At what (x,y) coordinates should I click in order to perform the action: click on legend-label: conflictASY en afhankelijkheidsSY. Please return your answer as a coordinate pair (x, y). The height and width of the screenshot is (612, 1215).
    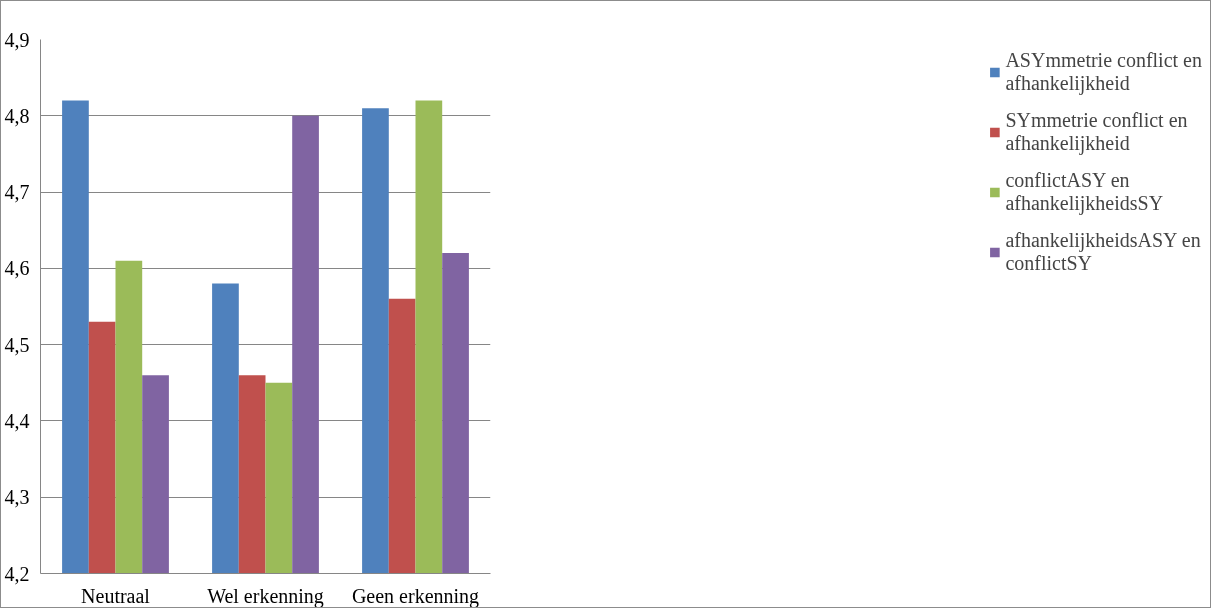
    Looking at the image, I should click on (1084, 192).